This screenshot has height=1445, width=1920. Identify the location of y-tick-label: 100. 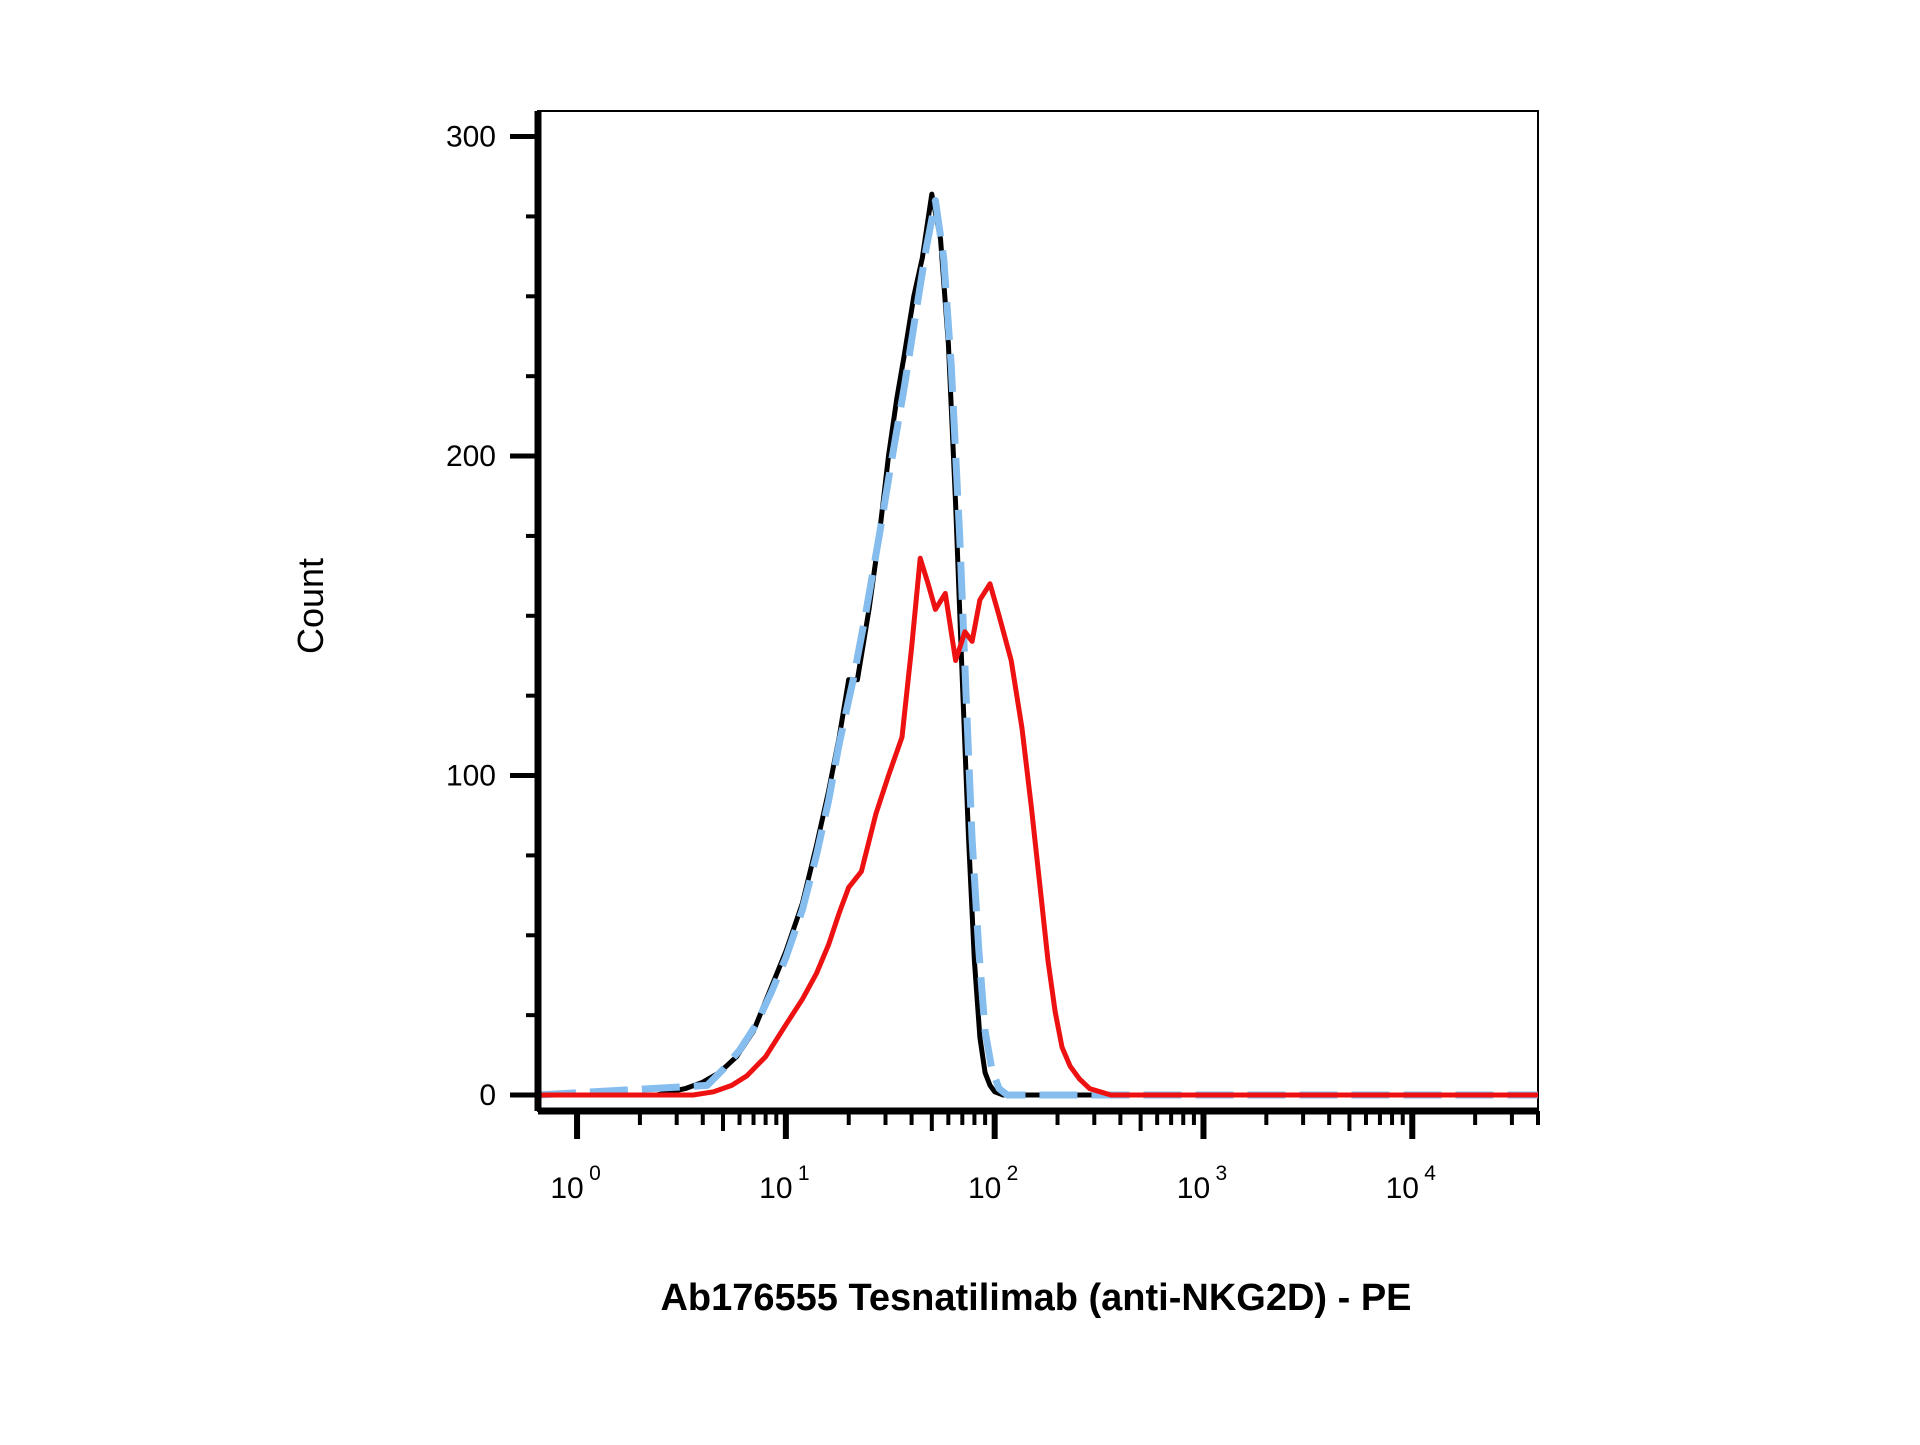
(471, 776).